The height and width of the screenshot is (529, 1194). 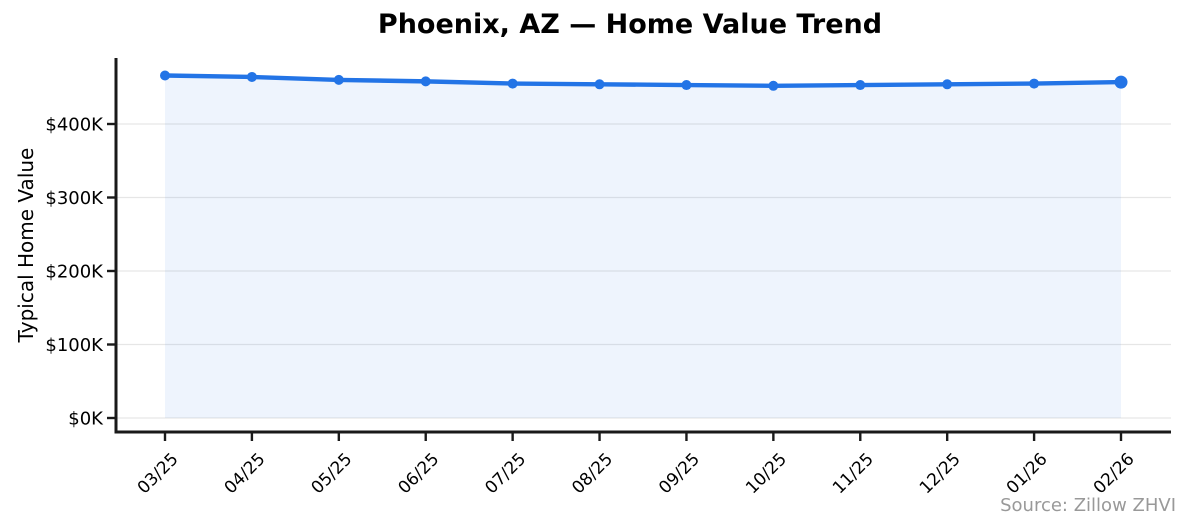 I want to click on chart-title: Phoenix, AZ — Home Value Trend, so click(x=630, y=24).